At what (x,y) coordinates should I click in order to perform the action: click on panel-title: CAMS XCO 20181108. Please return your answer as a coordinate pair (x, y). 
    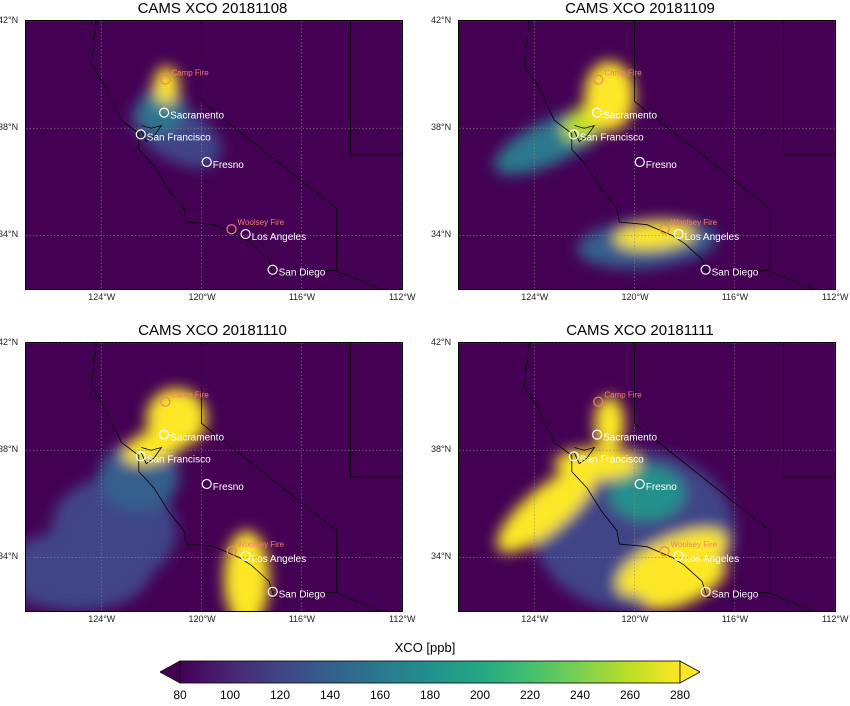
    Looking at the image, I should click on (212, 8).